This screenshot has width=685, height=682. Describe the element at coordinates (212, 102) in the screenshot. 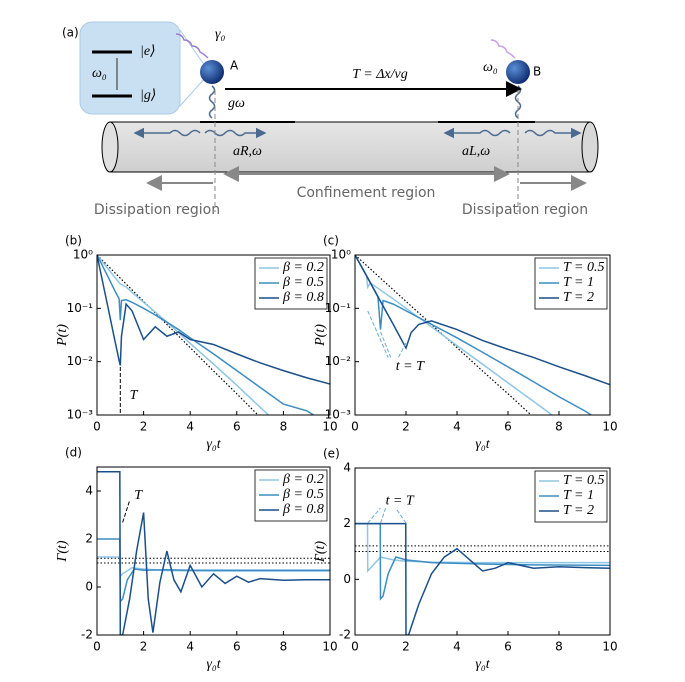

I see `coupling-wave` at that location.